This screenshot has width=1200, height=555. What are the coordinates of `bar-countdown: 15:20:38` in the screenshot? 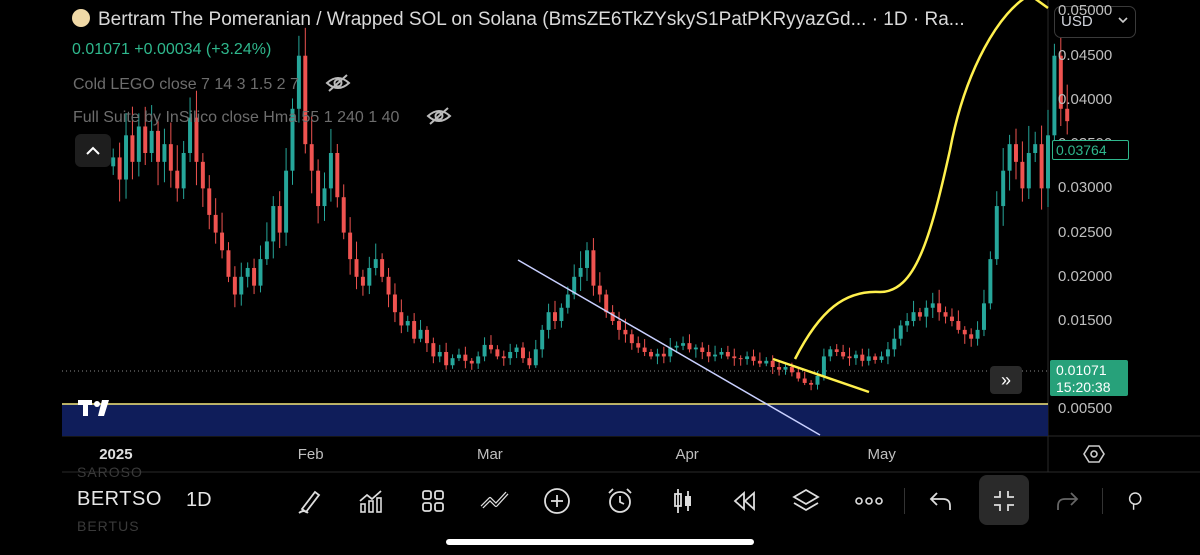 It's located at (1083, 387).